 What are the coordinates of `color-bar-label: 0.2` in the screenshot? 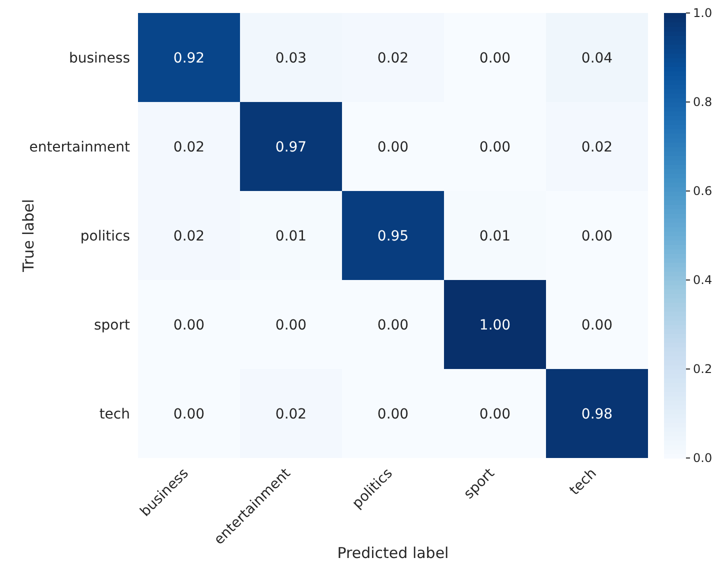 It's located at (702, 369).